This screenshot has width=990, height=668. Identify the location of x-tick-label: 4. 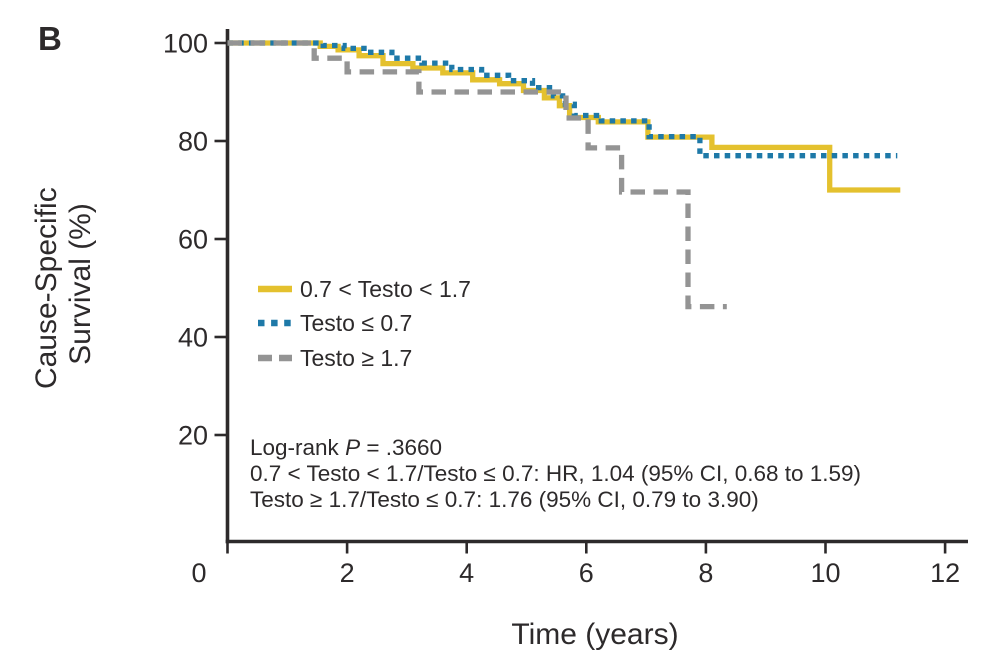
(466, 573).